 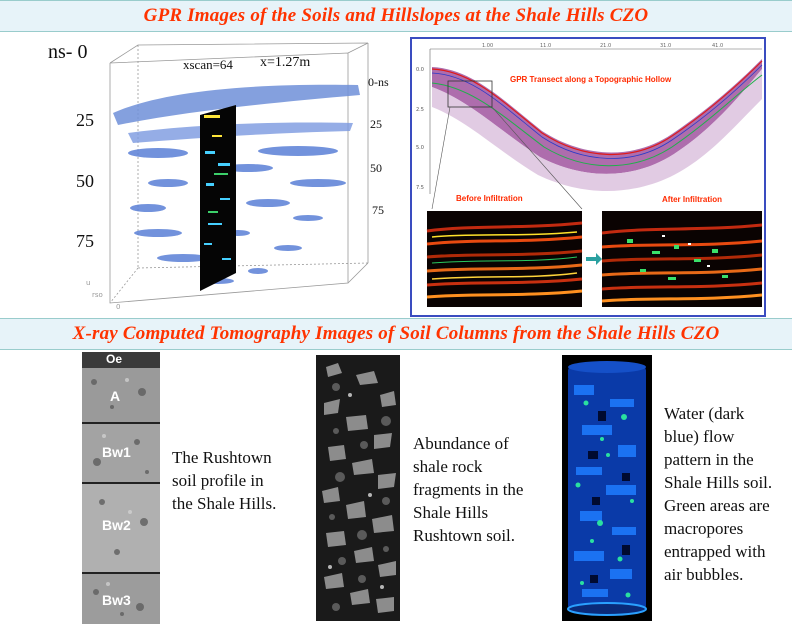 What do you see at coordinates (68, 52) in the screenshot?
I see `ns-axis-label: ns- 0` at bounding box center [68, 52].